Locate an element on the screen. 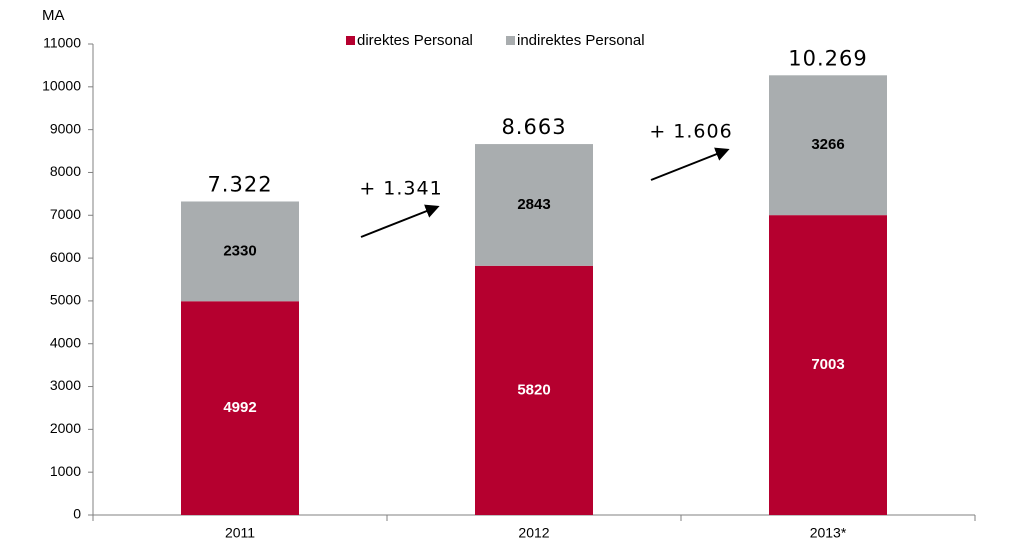  total-label: 7.322 is located at coordinates (239, 184).